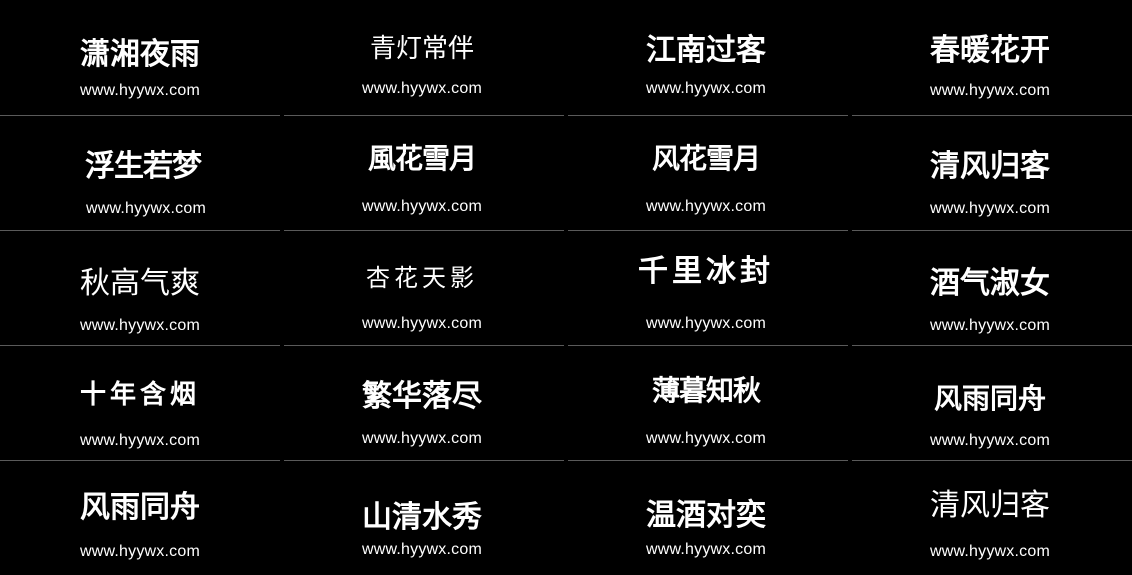  I want to click on font-sample-title: 温酒对奕, so click(706, 515).